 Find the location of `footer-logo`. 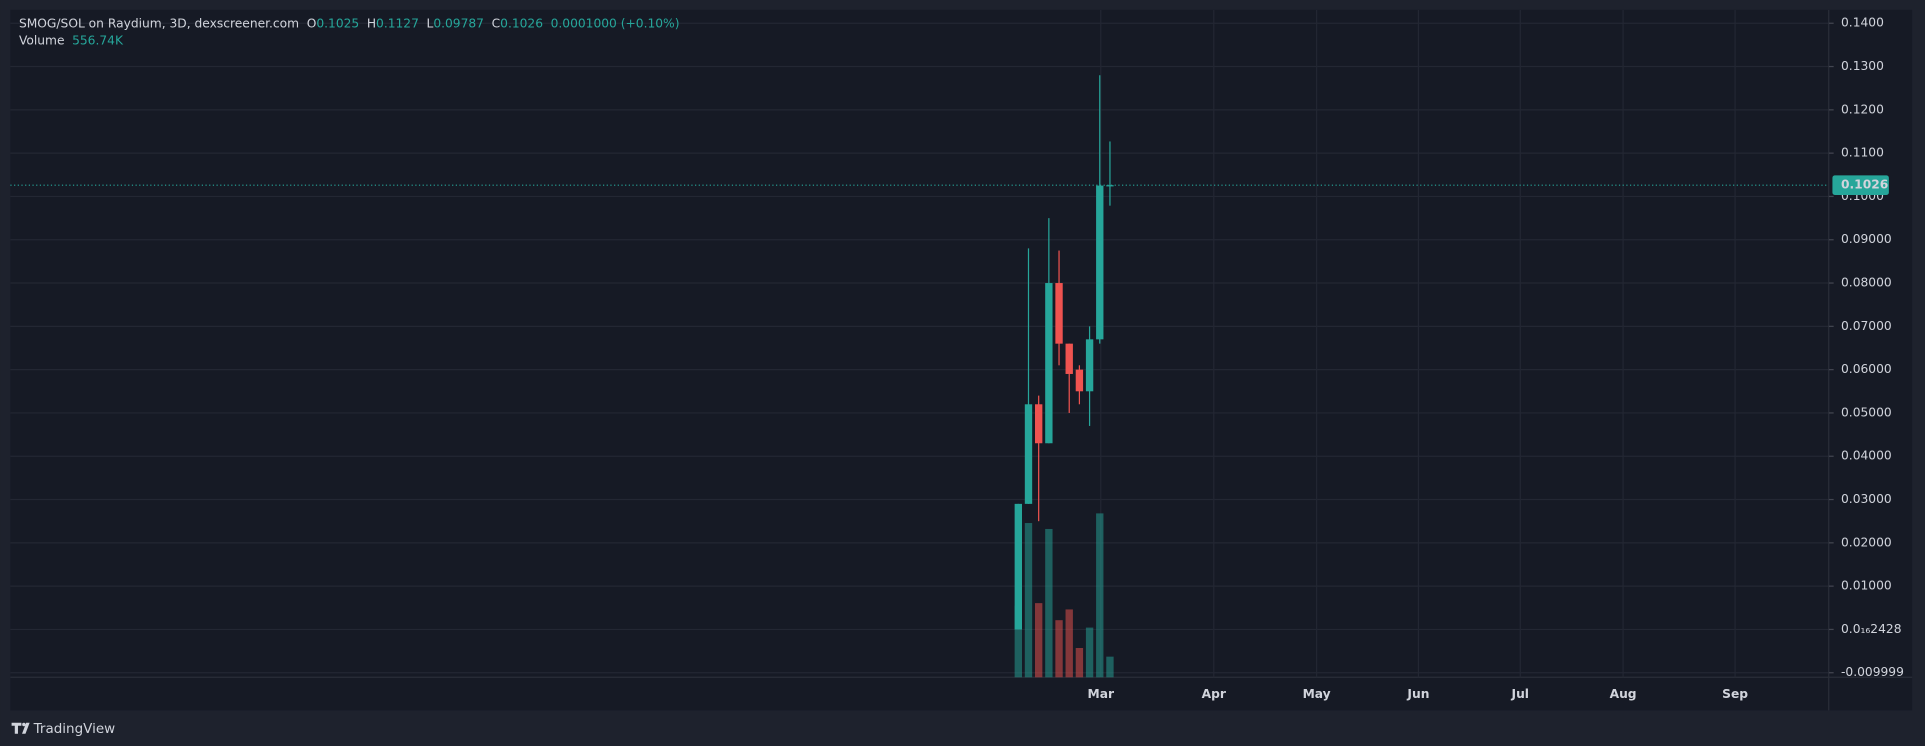

footer-logo is located at coordinates (20, 728).